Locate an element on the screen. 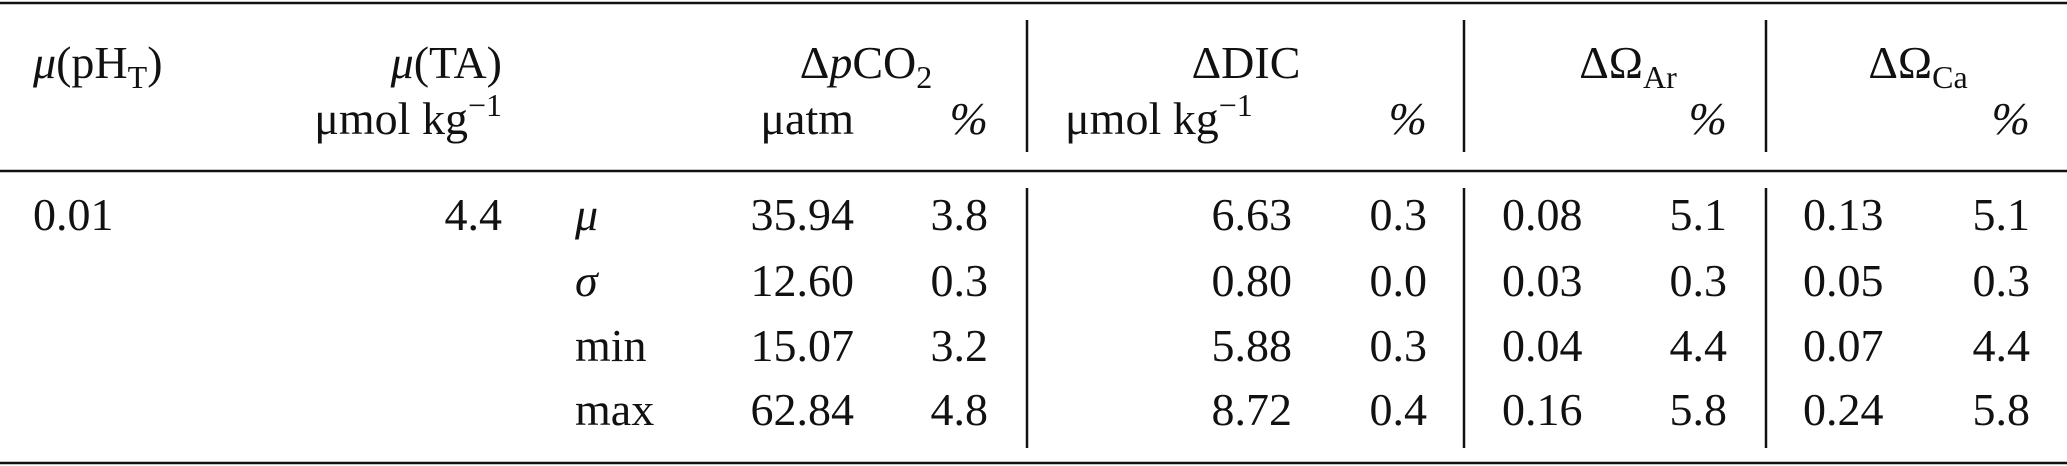 The image size is (2067, 466). header-pco2-unit: μatm is located at coordinates (807, 118).